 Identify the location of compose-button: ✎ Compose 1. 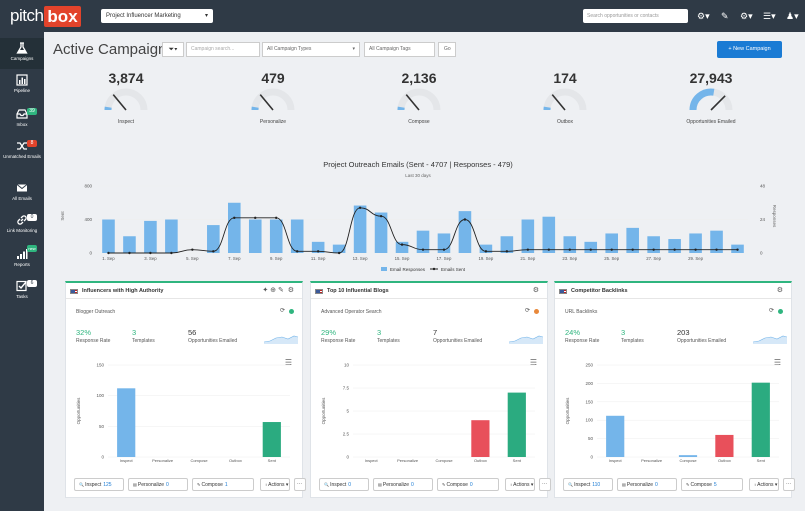
(223, 484).